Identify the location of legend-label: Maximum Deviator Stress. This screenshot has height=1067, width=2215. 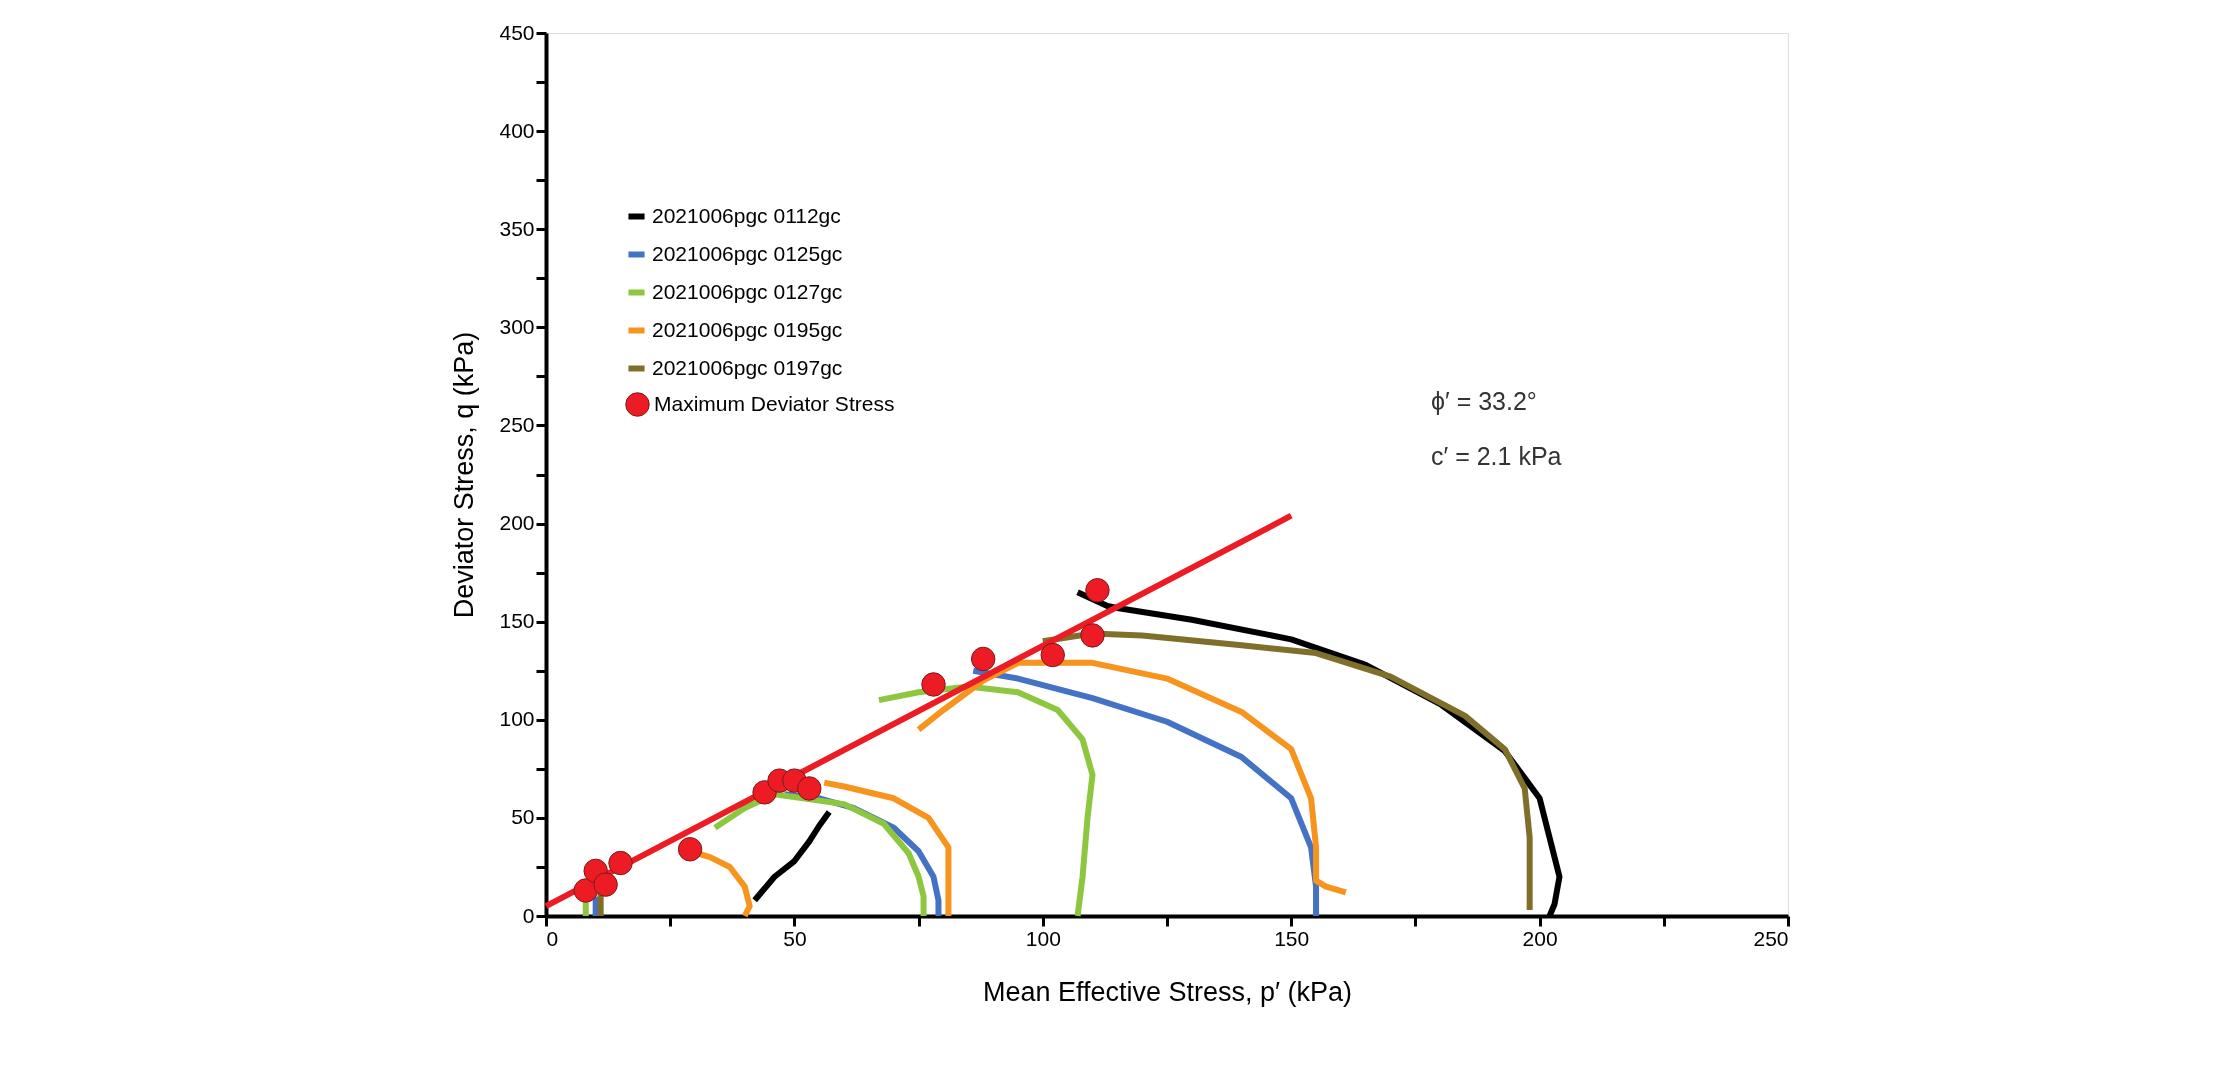
(774, 403).